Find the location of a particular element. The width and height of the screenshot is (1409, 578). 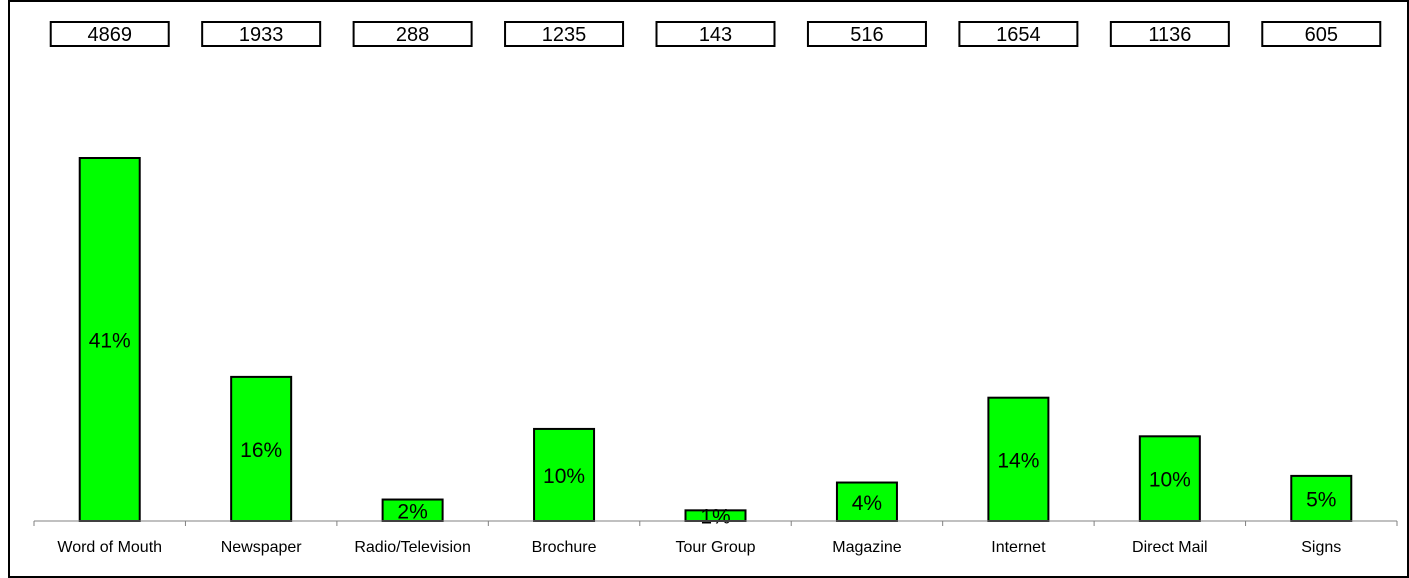

count-label: 4869 is located at coordinates (109, 35).